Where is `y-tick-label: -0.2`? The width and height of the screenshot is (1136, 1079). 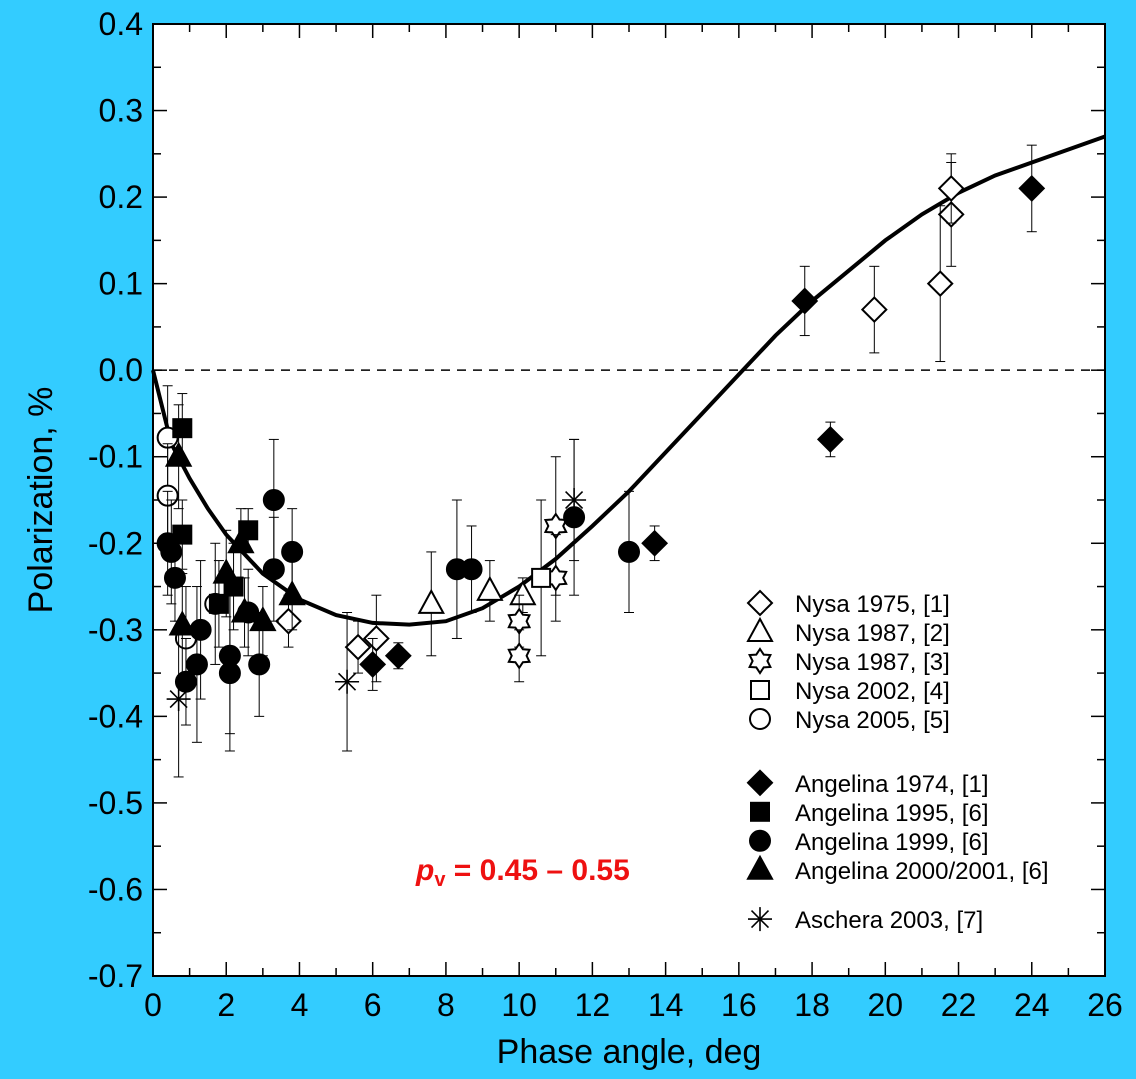
y-tick-label: -0.2 is located at coordinates (115, 543).